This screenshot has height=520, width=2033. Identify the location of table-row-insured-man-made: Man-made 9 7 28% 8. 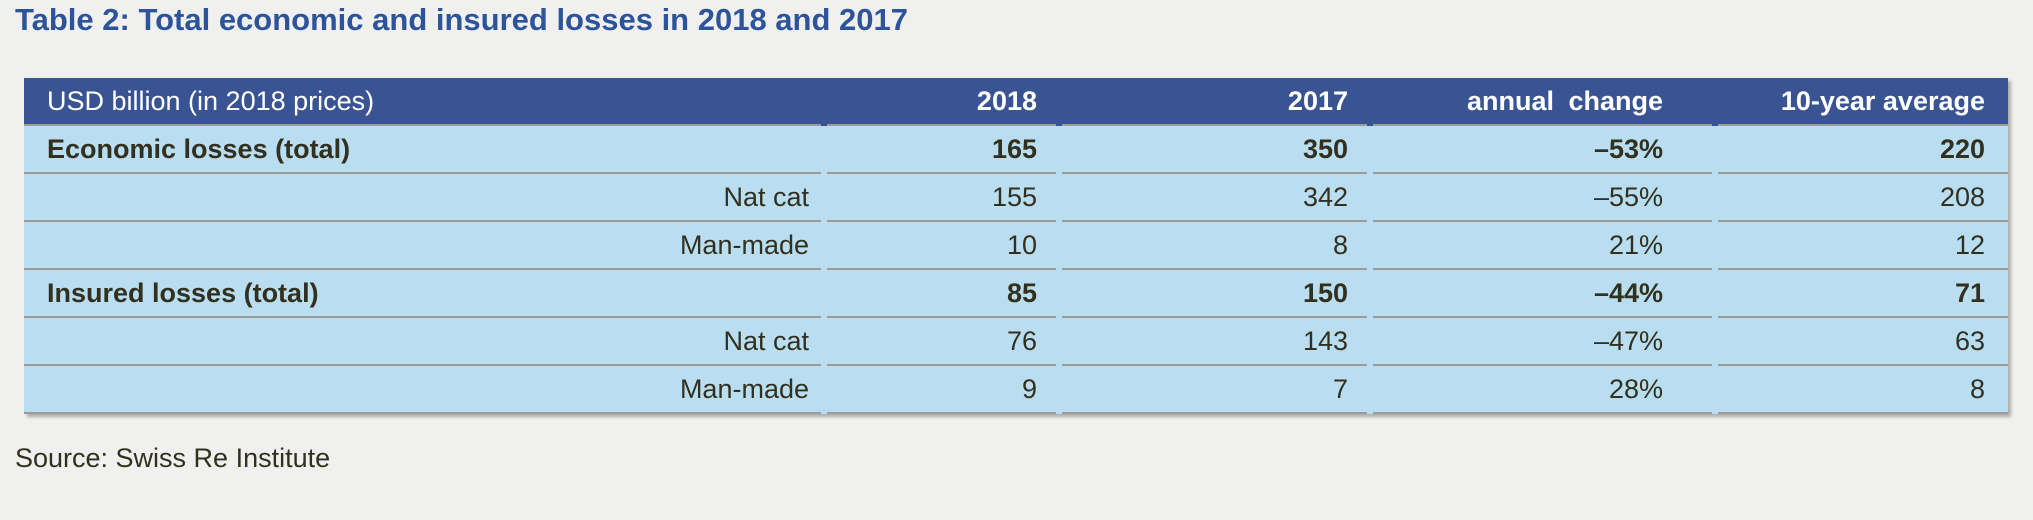
(1016, 390).